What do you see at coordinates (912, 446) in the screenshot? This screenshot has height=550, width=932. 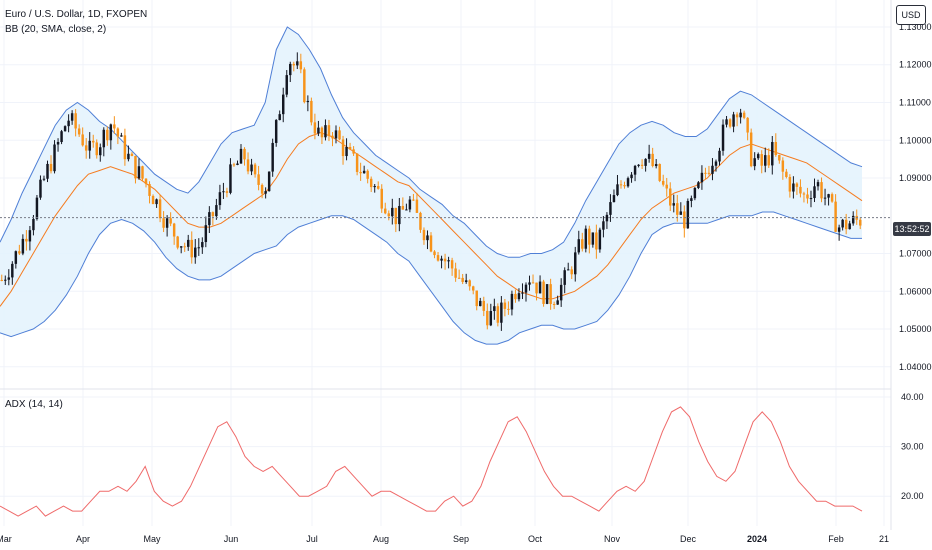 I see `adx-axis: 40.00 30.00 20.00` at bounding box center [912, 446].